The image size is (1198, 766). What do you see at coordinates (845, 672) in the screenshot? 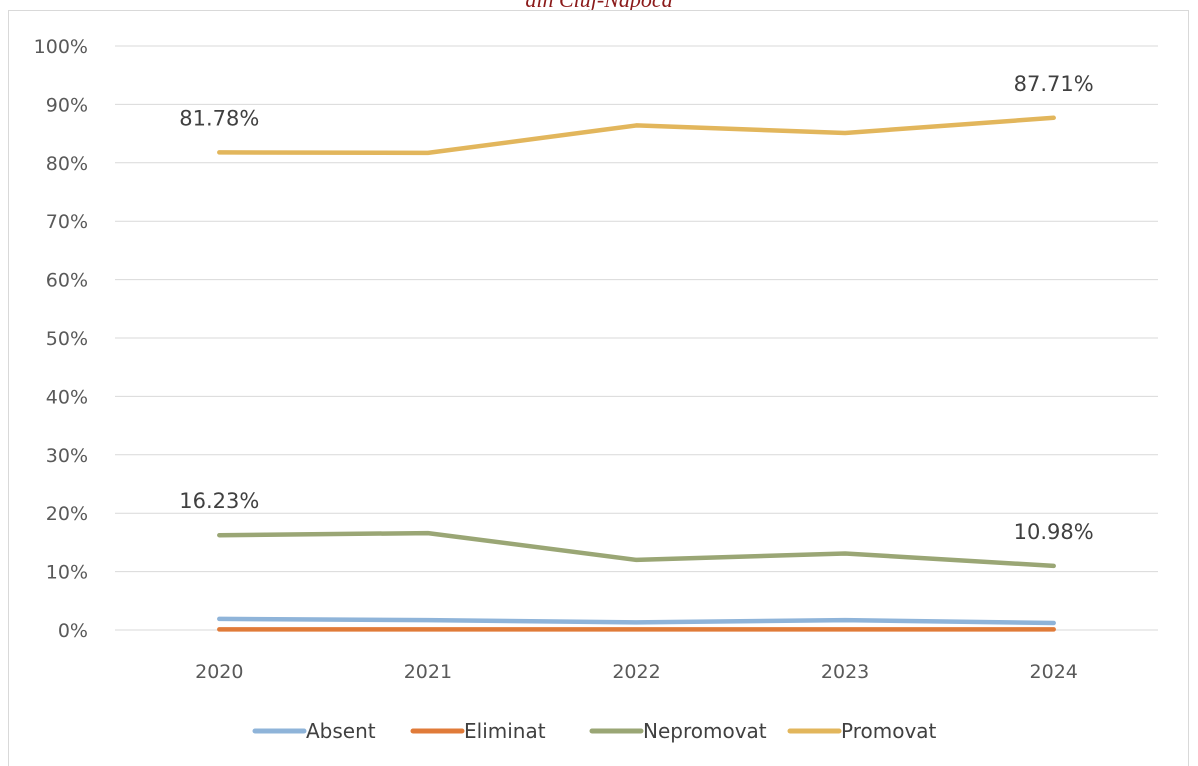
I see `x-tick-label: 2023` at bounding box center [845, 672].